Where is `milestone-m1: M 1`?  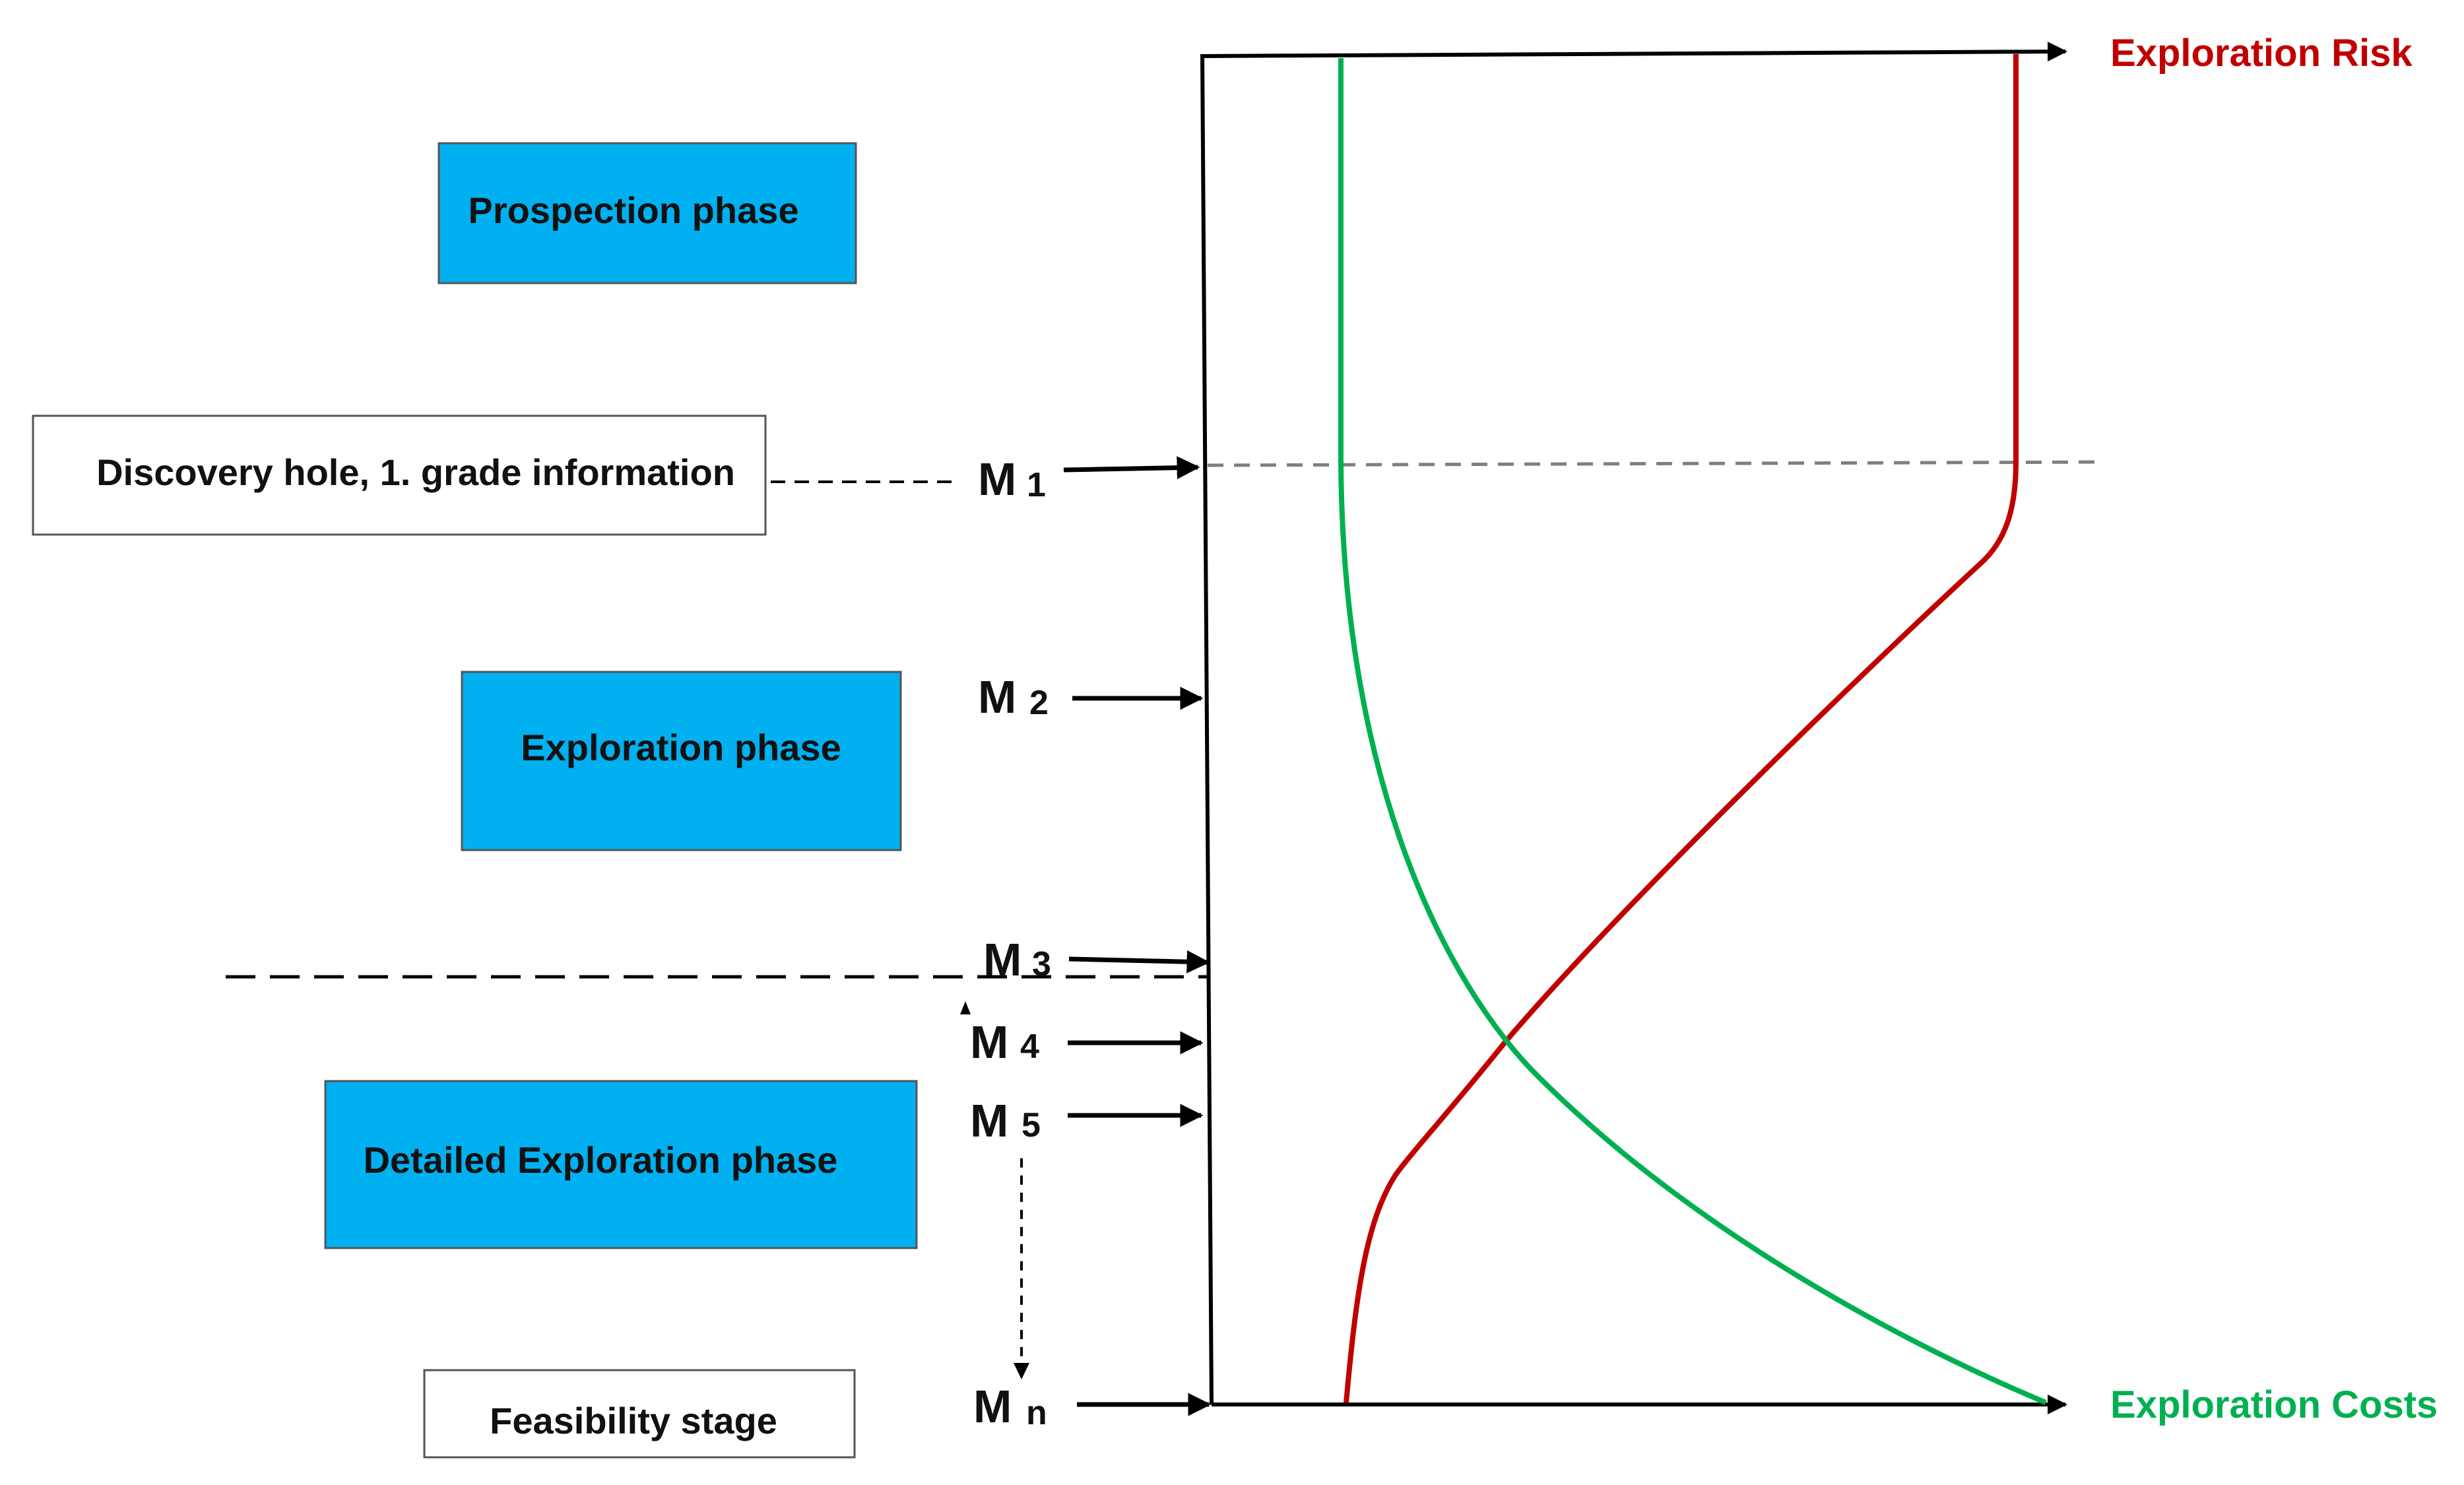
milestone-m1: M 1 is located at coordinates (1089, 479).